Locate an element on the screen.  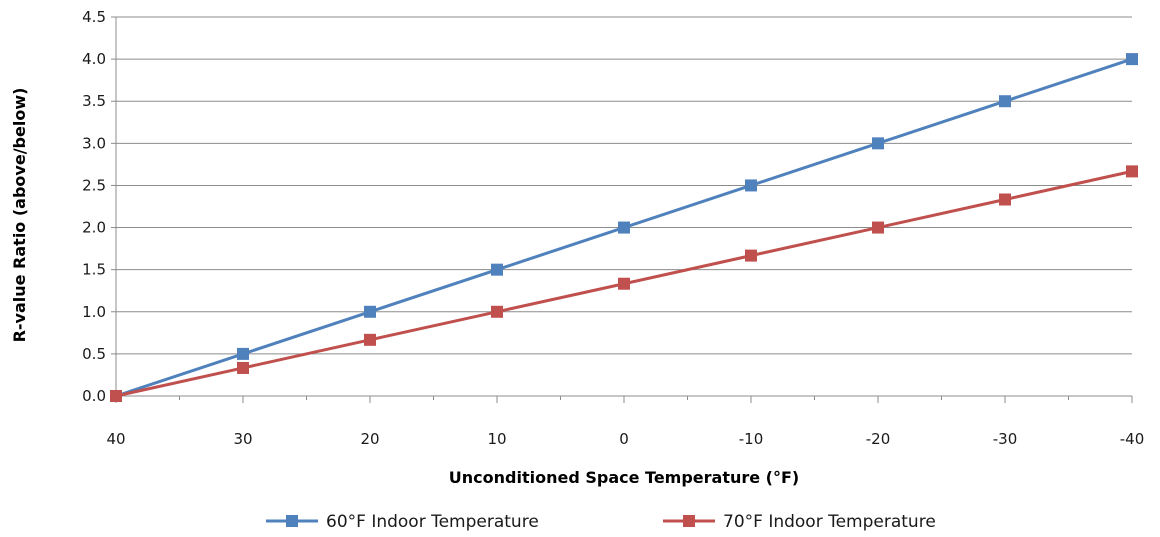
x-tick-label: -30 is located at coordinates (1005, 439).